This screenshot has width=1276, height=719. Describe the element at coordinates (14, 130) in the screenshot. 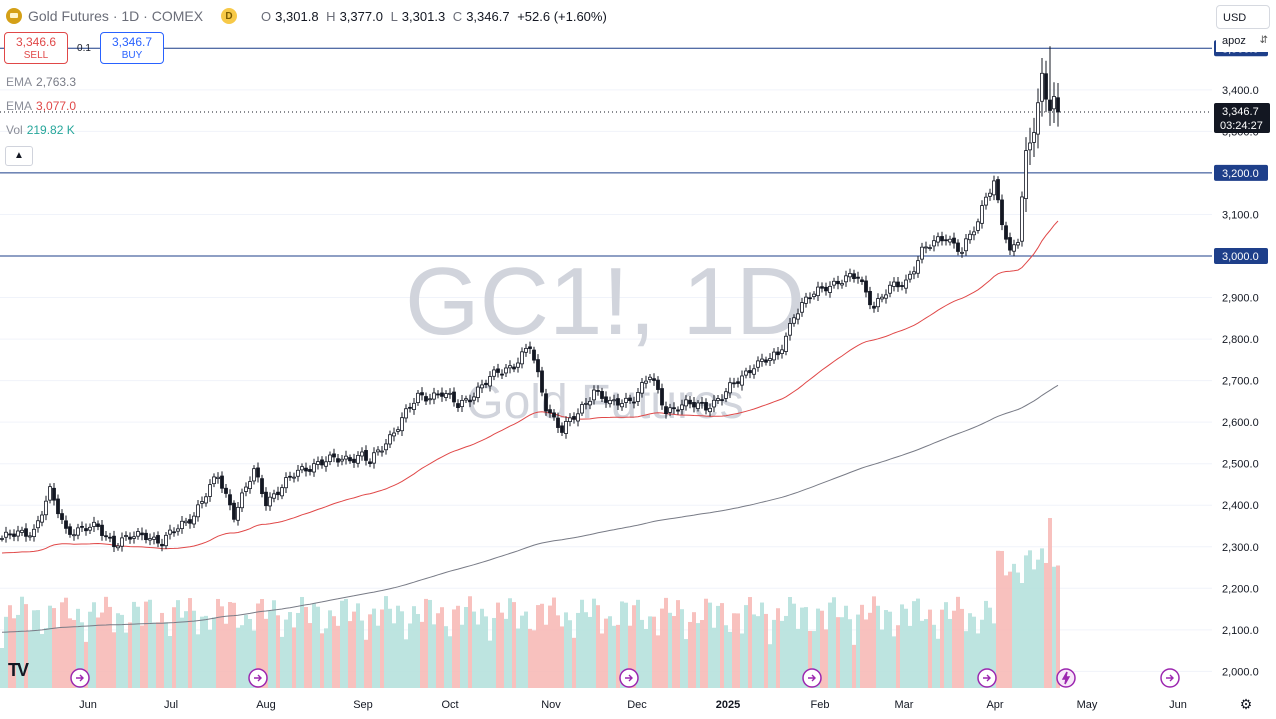

I see `indicator-name: Vol` at that location.